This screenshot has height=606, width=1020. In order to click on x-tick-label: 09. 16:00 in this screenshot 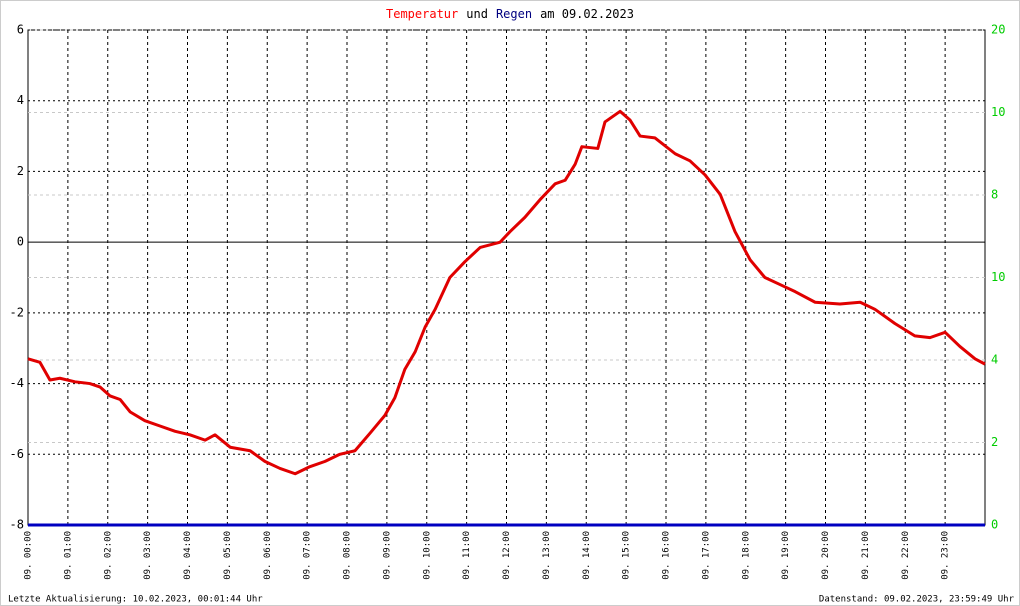, I will do `click(667, 555)`.